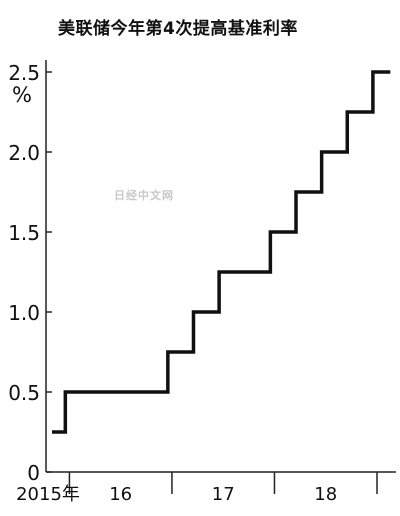 This screenshot has width=400, height=516. Describe the element at coordinates (178, 29) in the screenshot. I see `chart-title: 美联储今年第4次提高基准利率` at that location.